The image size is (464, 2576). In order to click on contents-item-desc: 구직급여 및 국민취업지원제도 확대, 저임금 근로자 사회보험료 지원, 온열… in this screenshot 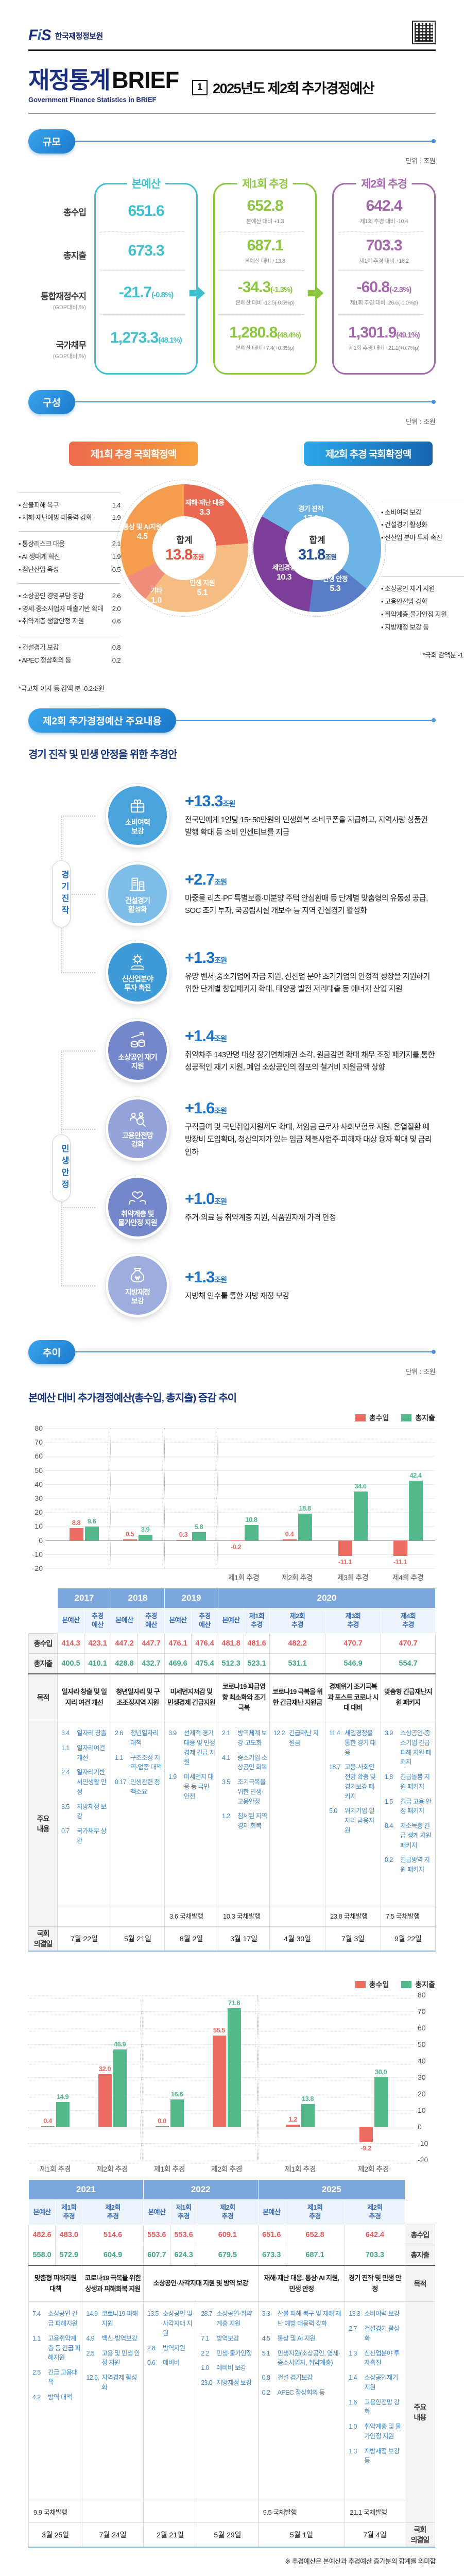, I will do `click(308, 1139)`.